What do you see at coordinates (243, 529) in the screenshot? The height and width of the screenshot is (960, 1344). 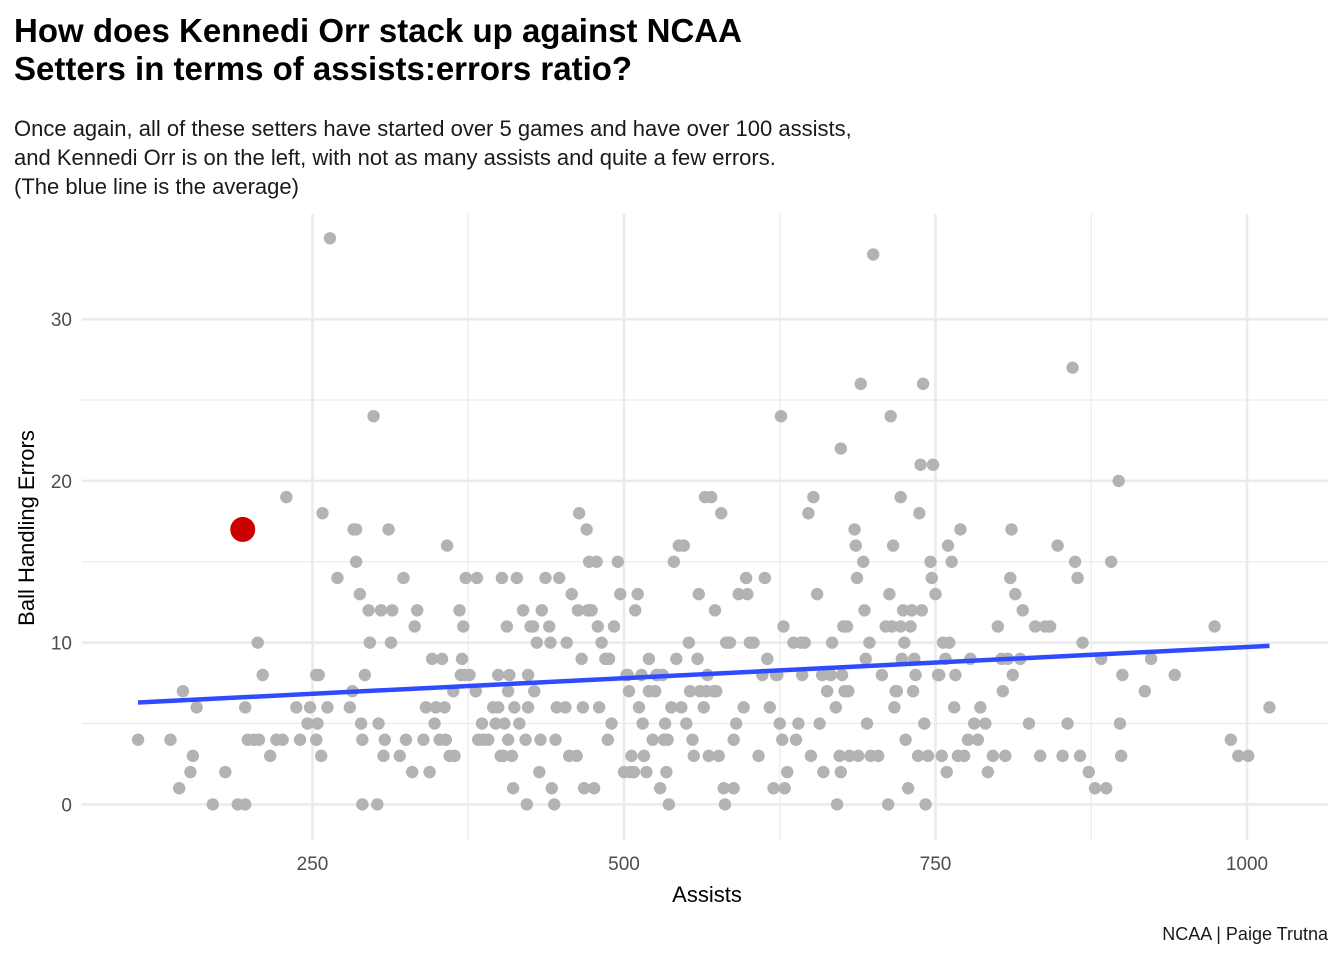 I see `highlight-point` at bounding box center [243, 529].